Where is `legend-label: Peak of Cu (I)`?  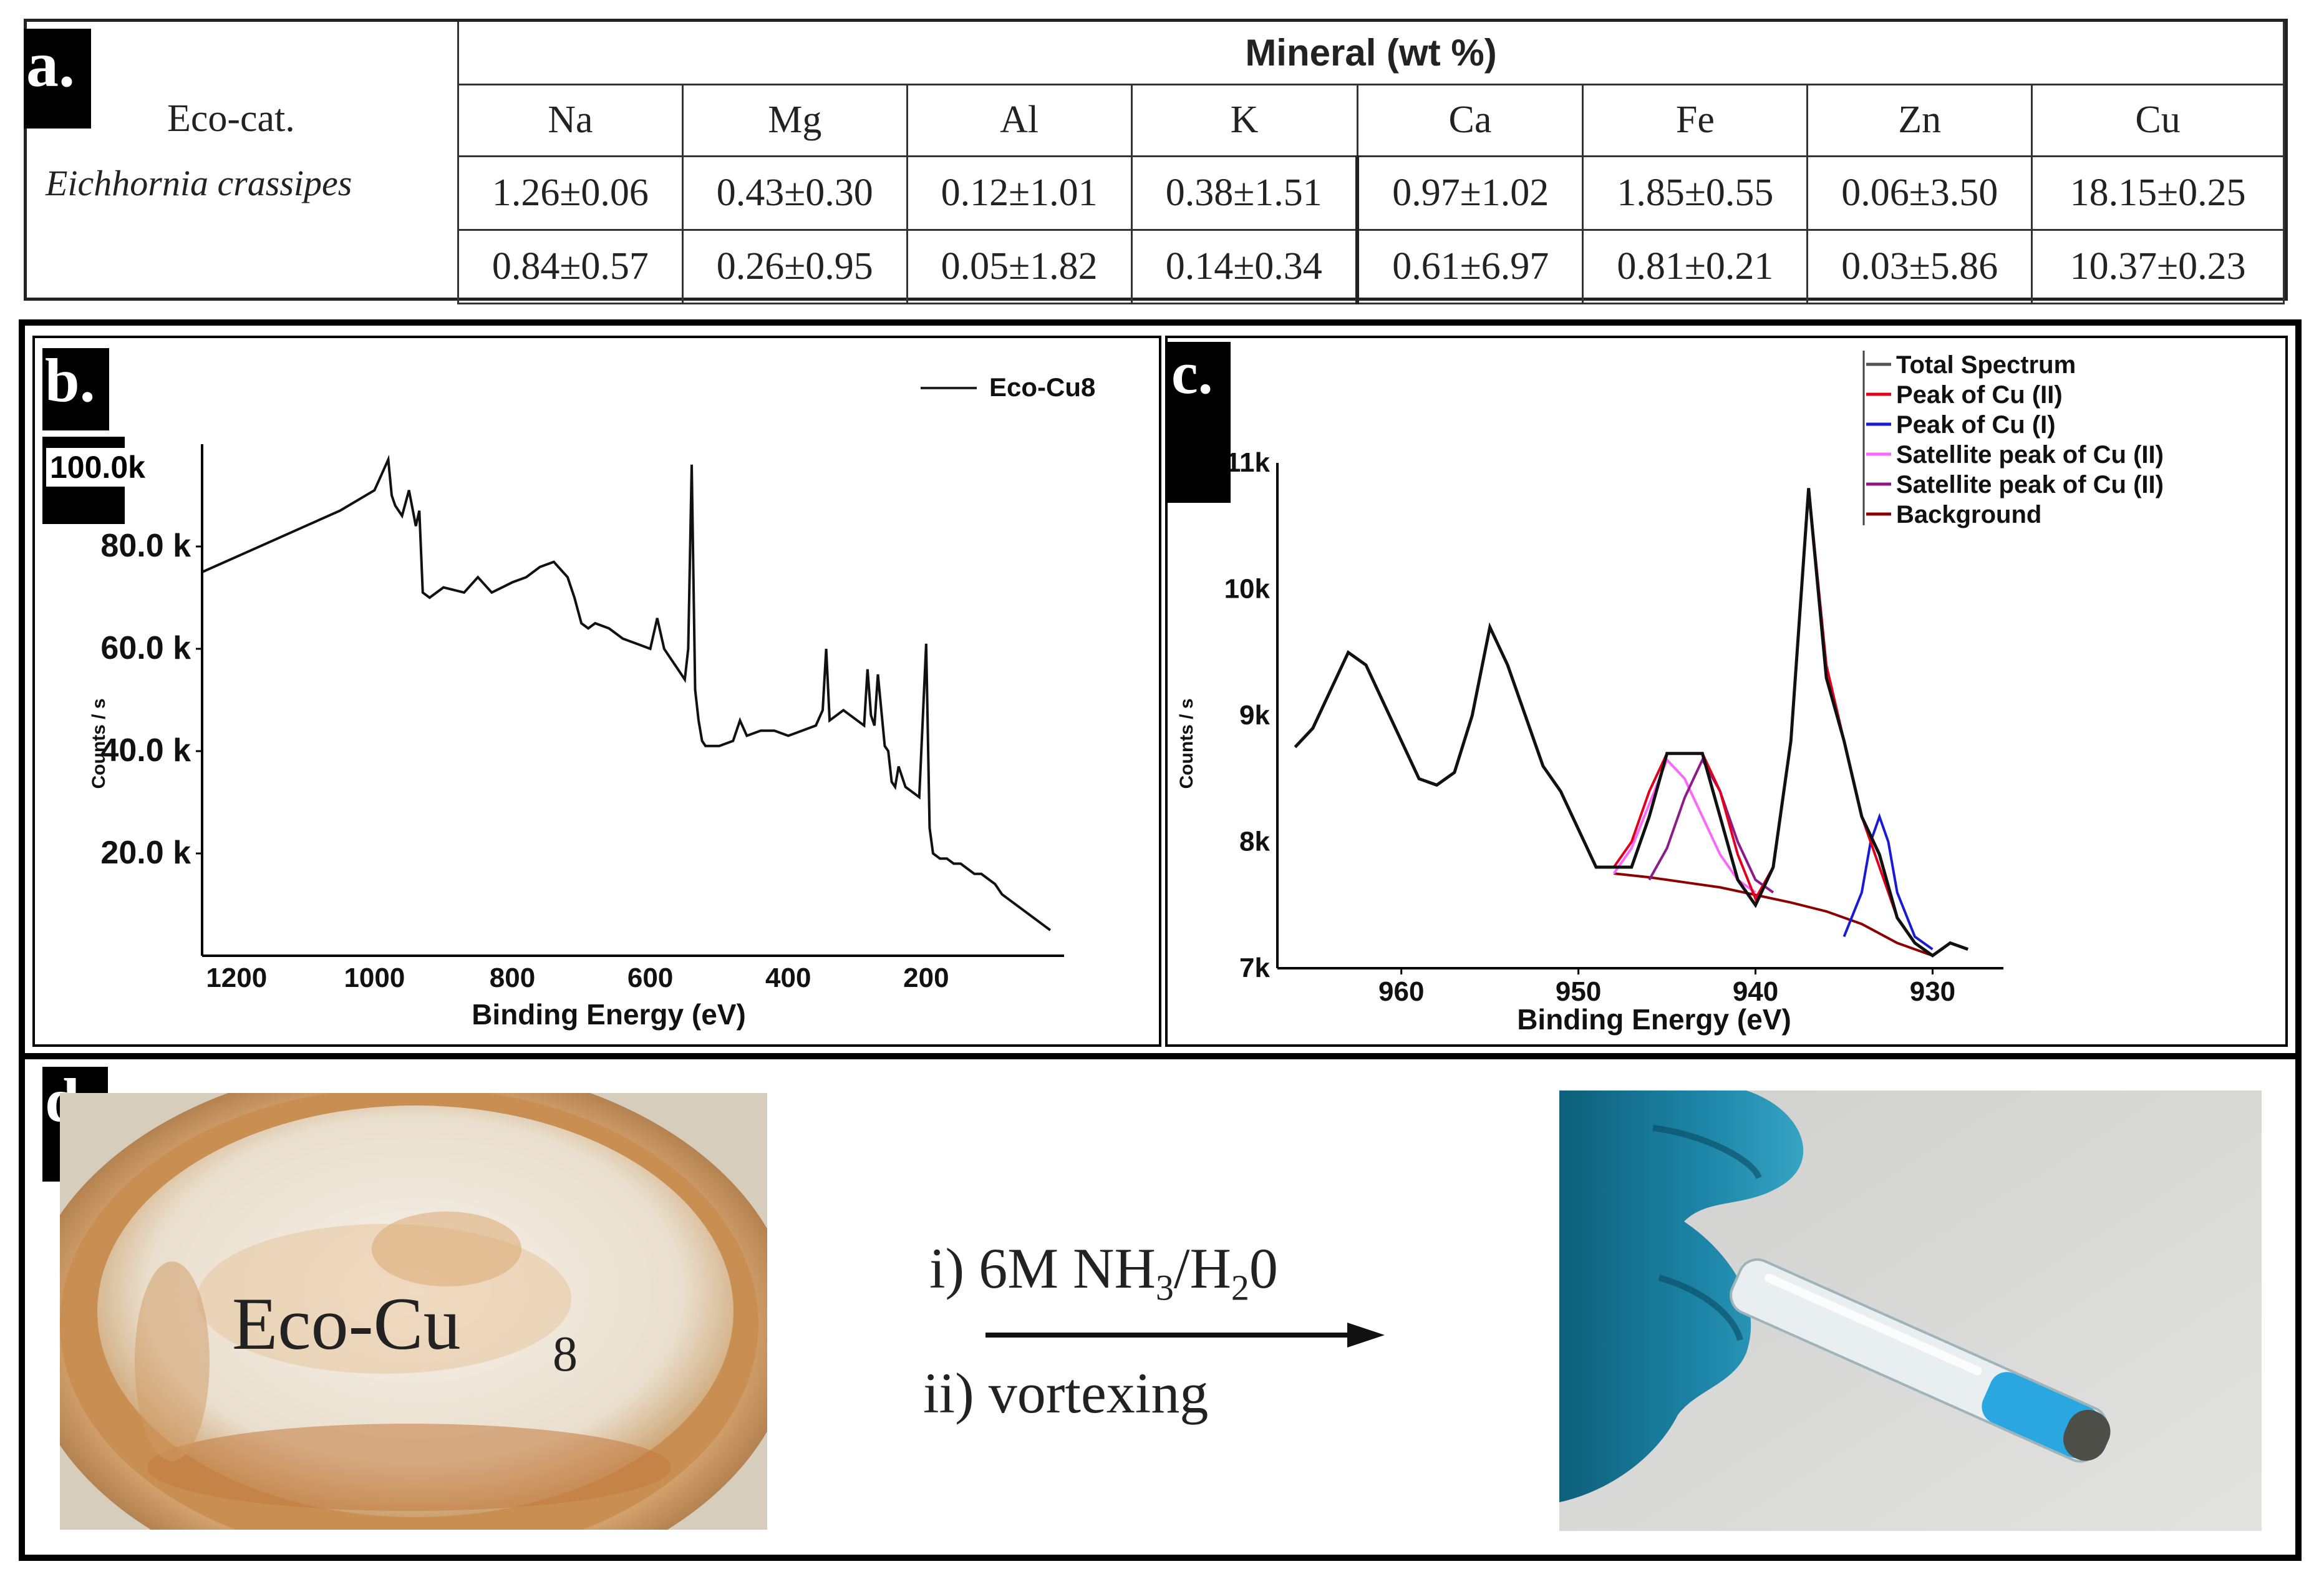
legend-label: Peak of Cu (I) is located at coordinates (1976, 425).